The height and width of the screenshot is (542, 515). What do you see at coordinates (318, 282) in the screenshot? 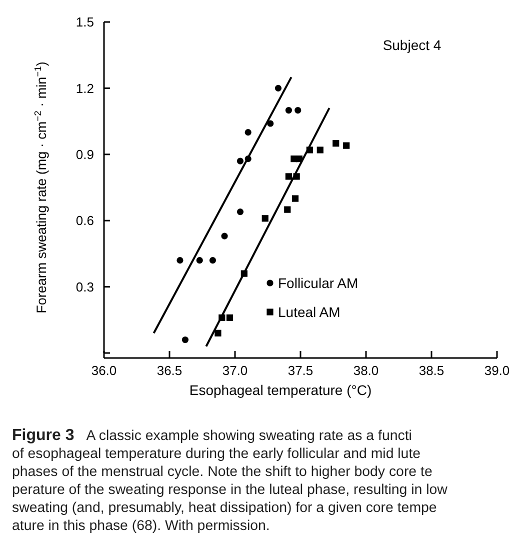
I see `legend-label: Follicular AM` at bounding box center [318, 282].